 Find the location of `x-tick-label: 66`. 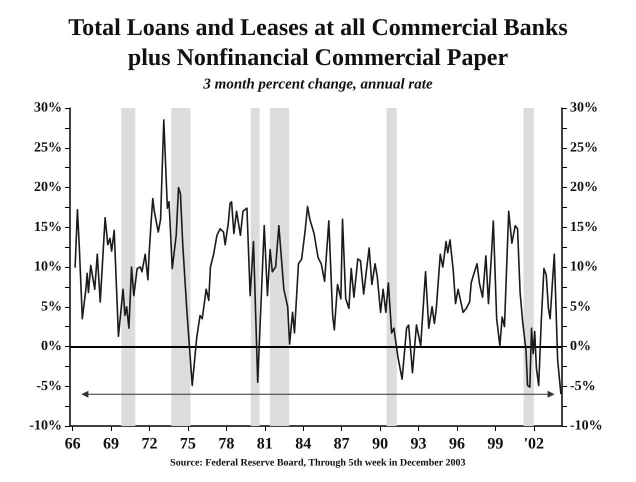

x-tick-label: 66 is located at coordinates (72, 444).